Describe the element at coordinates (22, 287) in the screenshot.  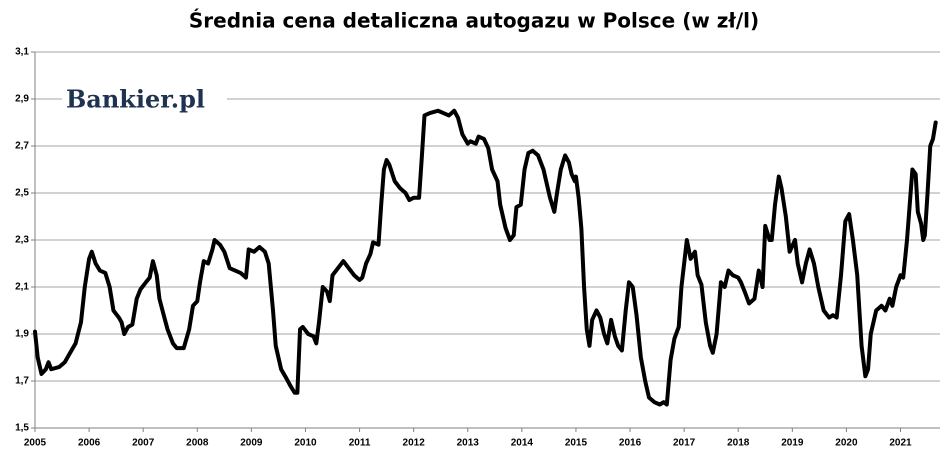
I see `y-tick-label: 2,1` at that location.